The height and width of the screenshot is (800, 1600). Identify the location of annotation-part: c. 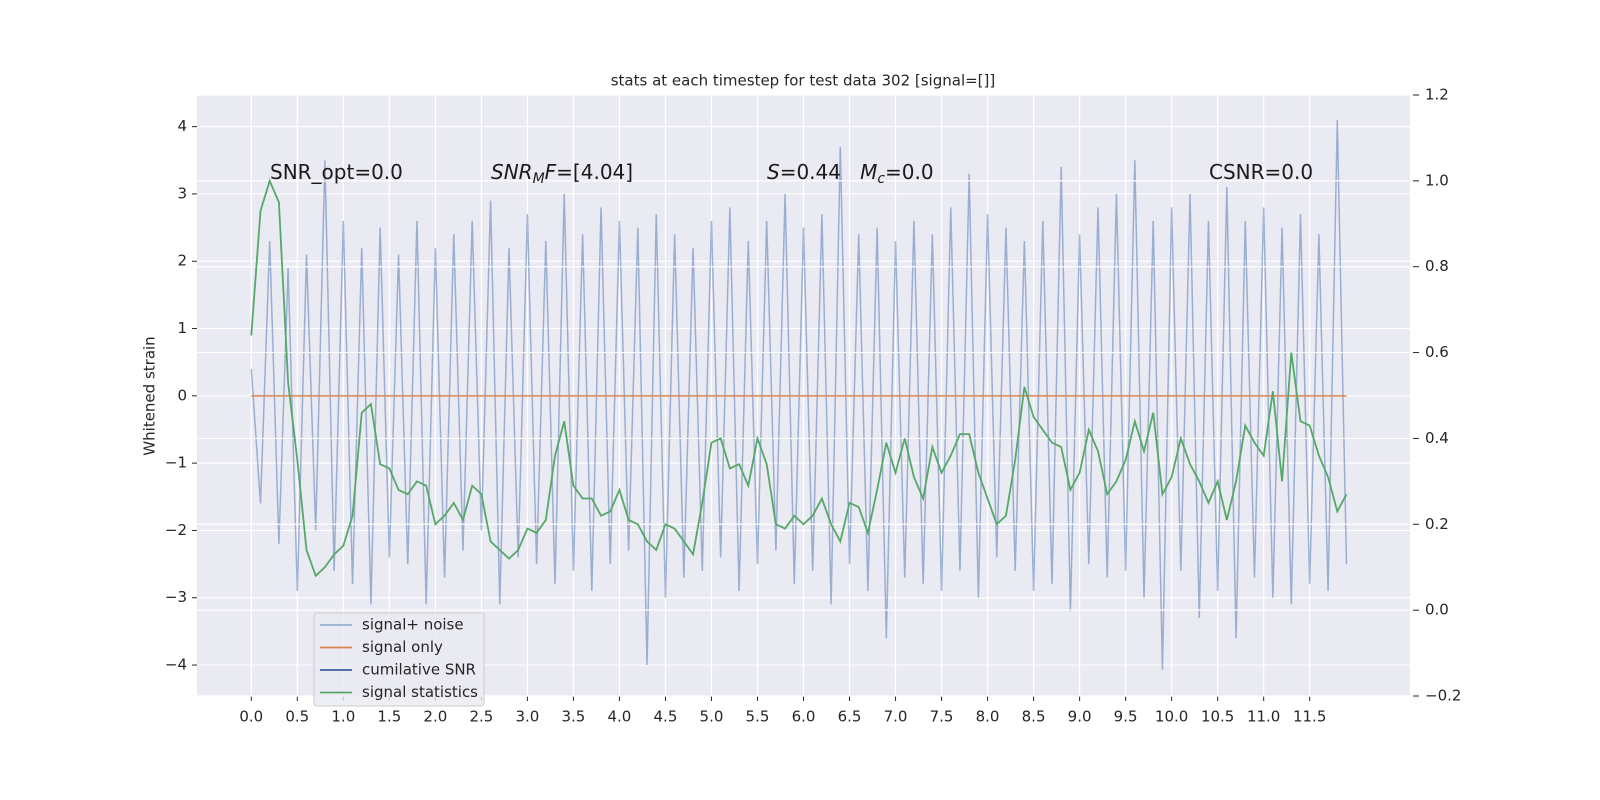
(881, 179).